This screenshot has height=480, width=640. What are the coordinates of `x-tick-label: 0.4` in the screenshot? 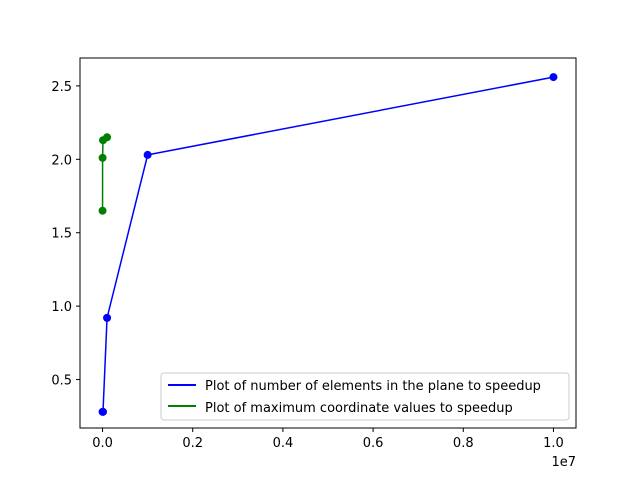 It's located at (283, 443).